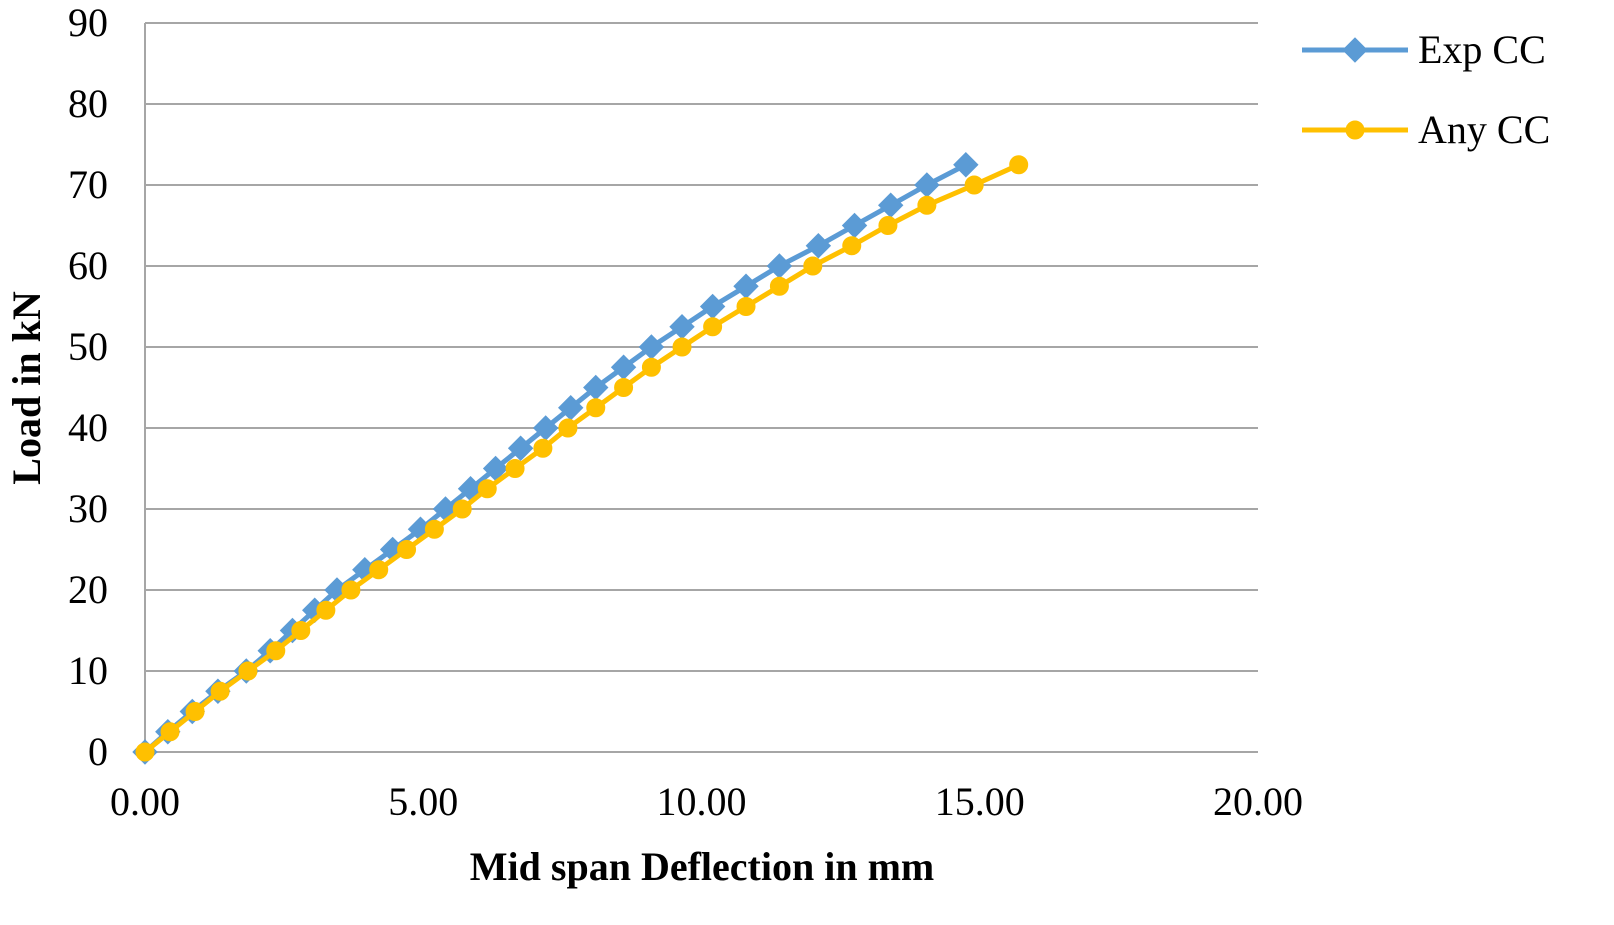 This screenshot has height=925, width=1614. What do you see at coordinates (1258, 801) in the screenshot?
I see `x-tick-label: 20.00` at bounding box center [1258, 801].